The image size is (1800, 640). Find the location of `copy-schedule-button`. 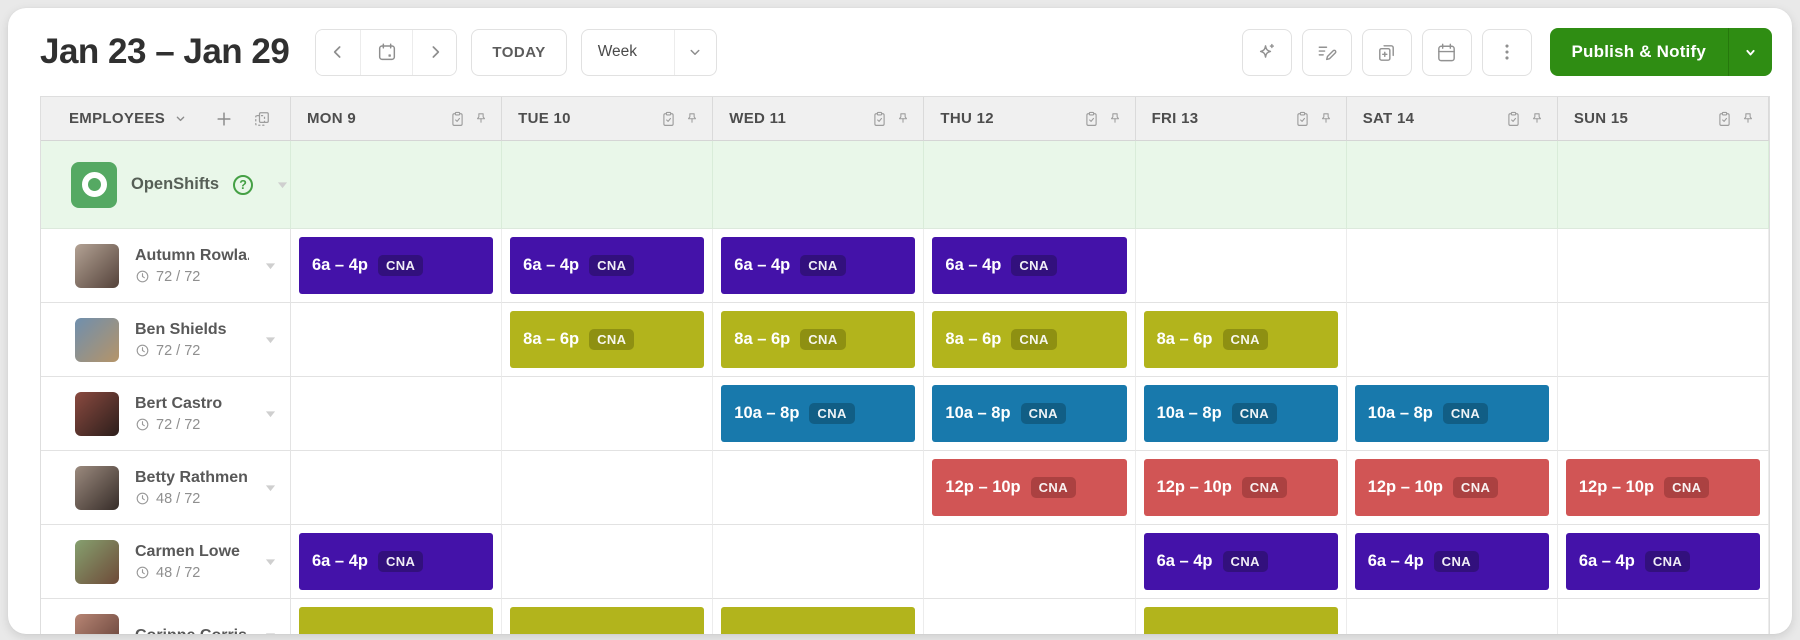

copy-schedule-button is located at coordinates (1386, 52).